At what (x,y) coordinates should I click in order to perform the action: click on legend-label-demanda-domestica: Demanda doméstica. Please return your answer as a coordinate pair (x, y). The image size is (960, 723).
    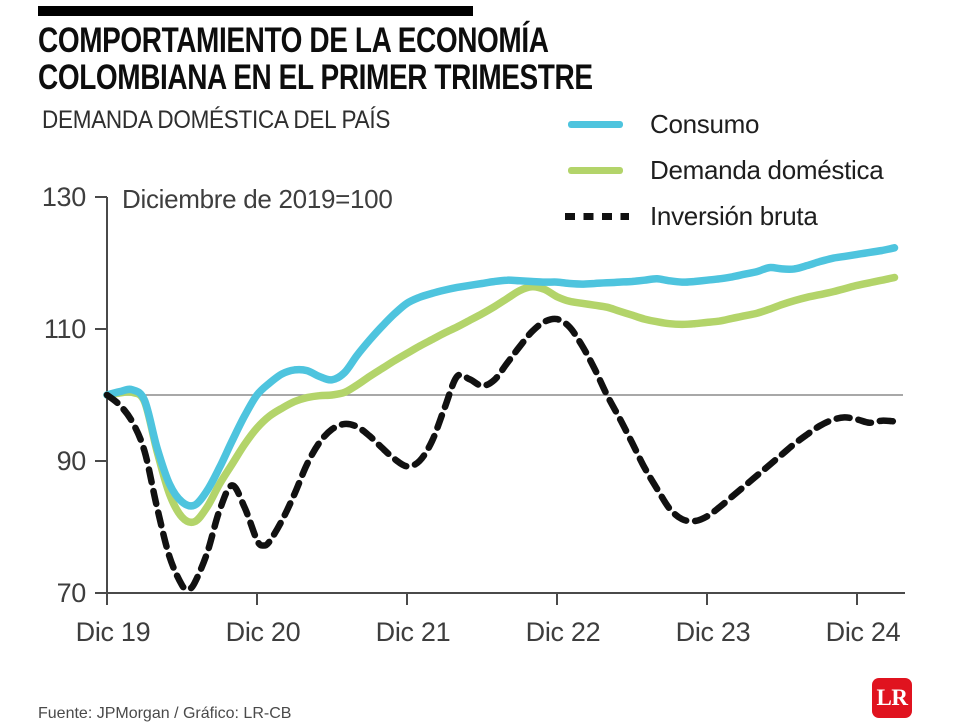
    Looking at the image, I should click on (767, 170).